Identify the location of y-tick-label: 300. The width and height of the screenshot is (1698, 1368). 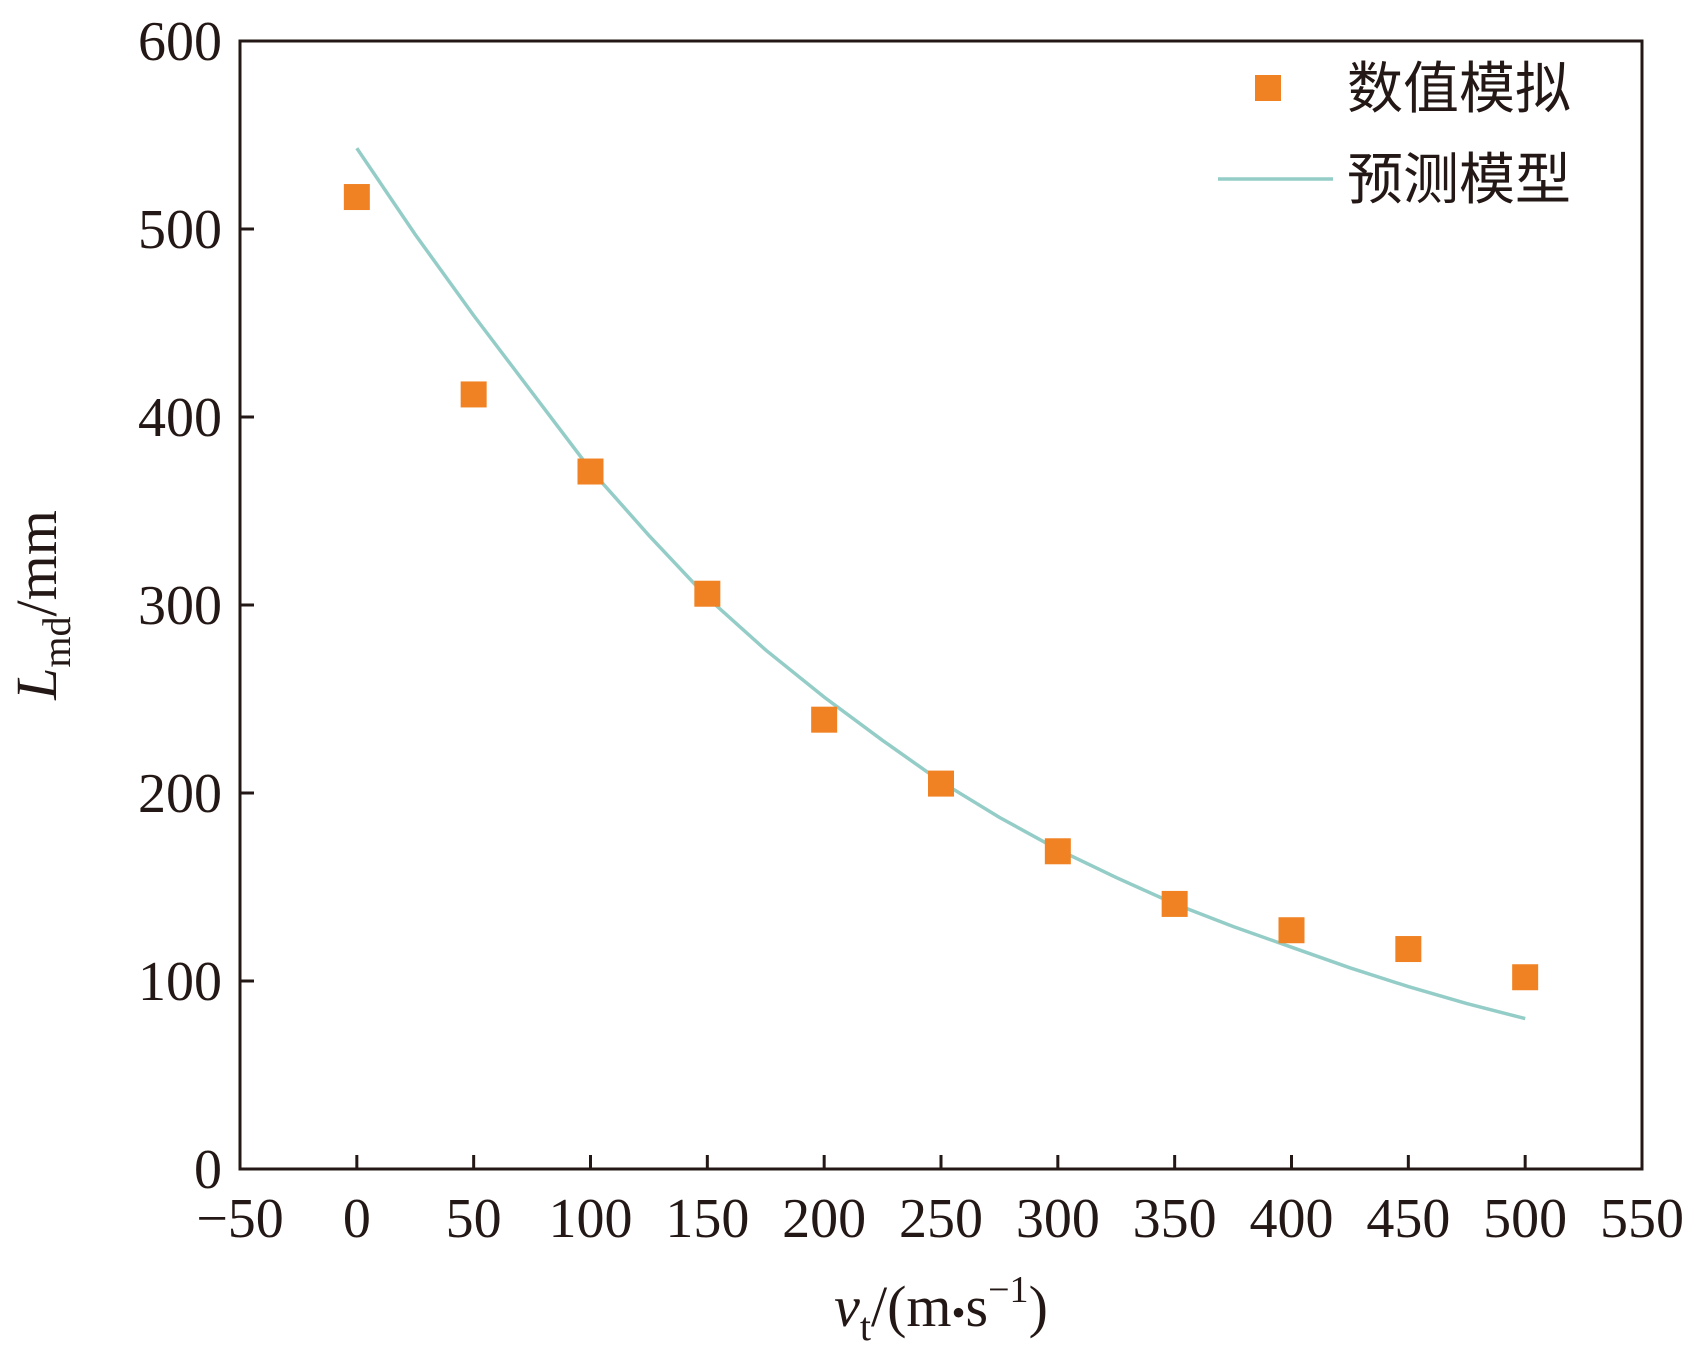
(180, 606).